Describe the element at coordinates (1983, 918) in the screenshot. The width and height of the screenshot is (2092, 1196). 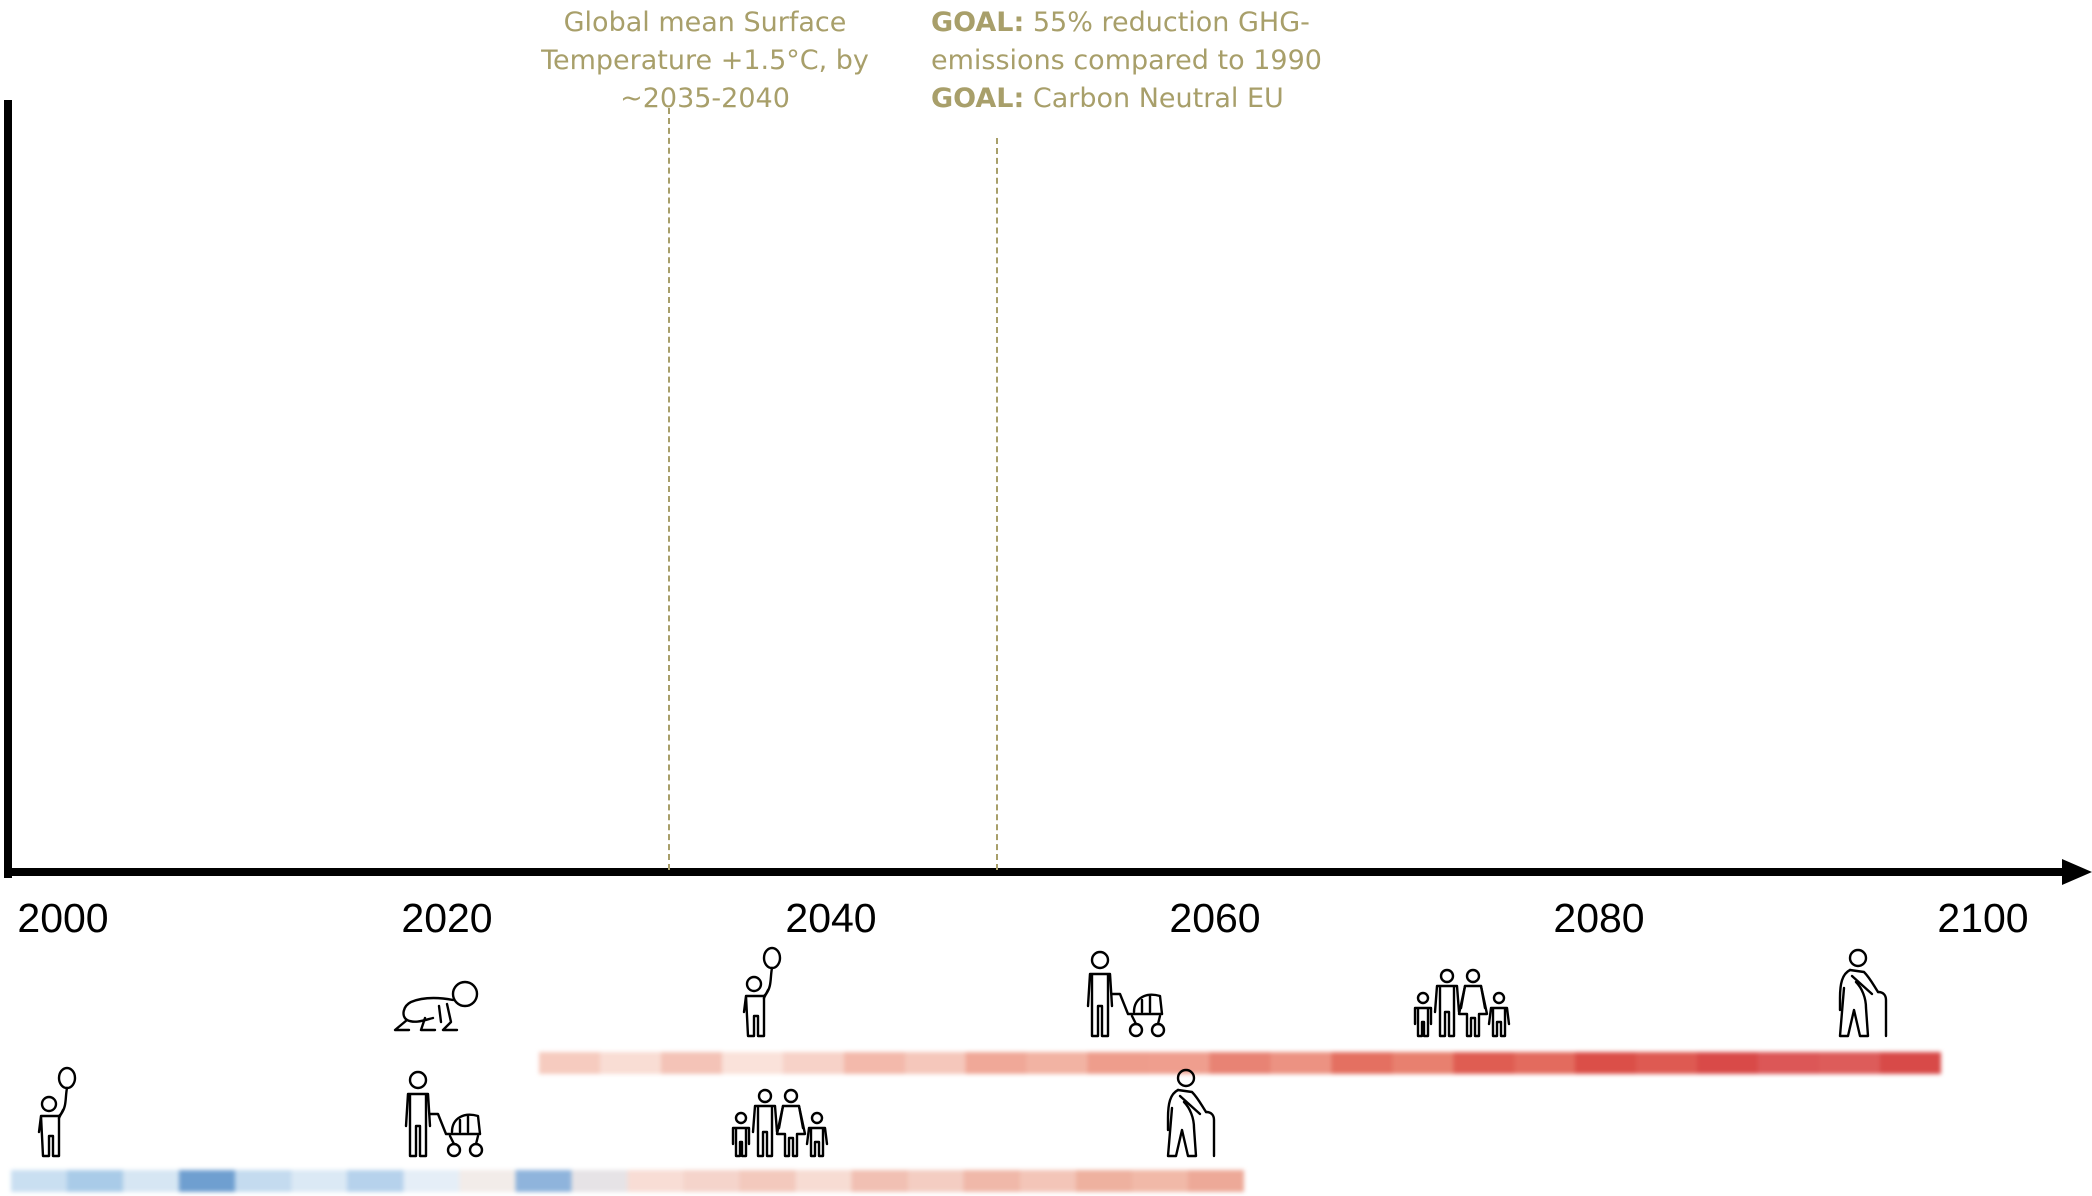
I see `x-tick-label-2100: 2100` at that location.